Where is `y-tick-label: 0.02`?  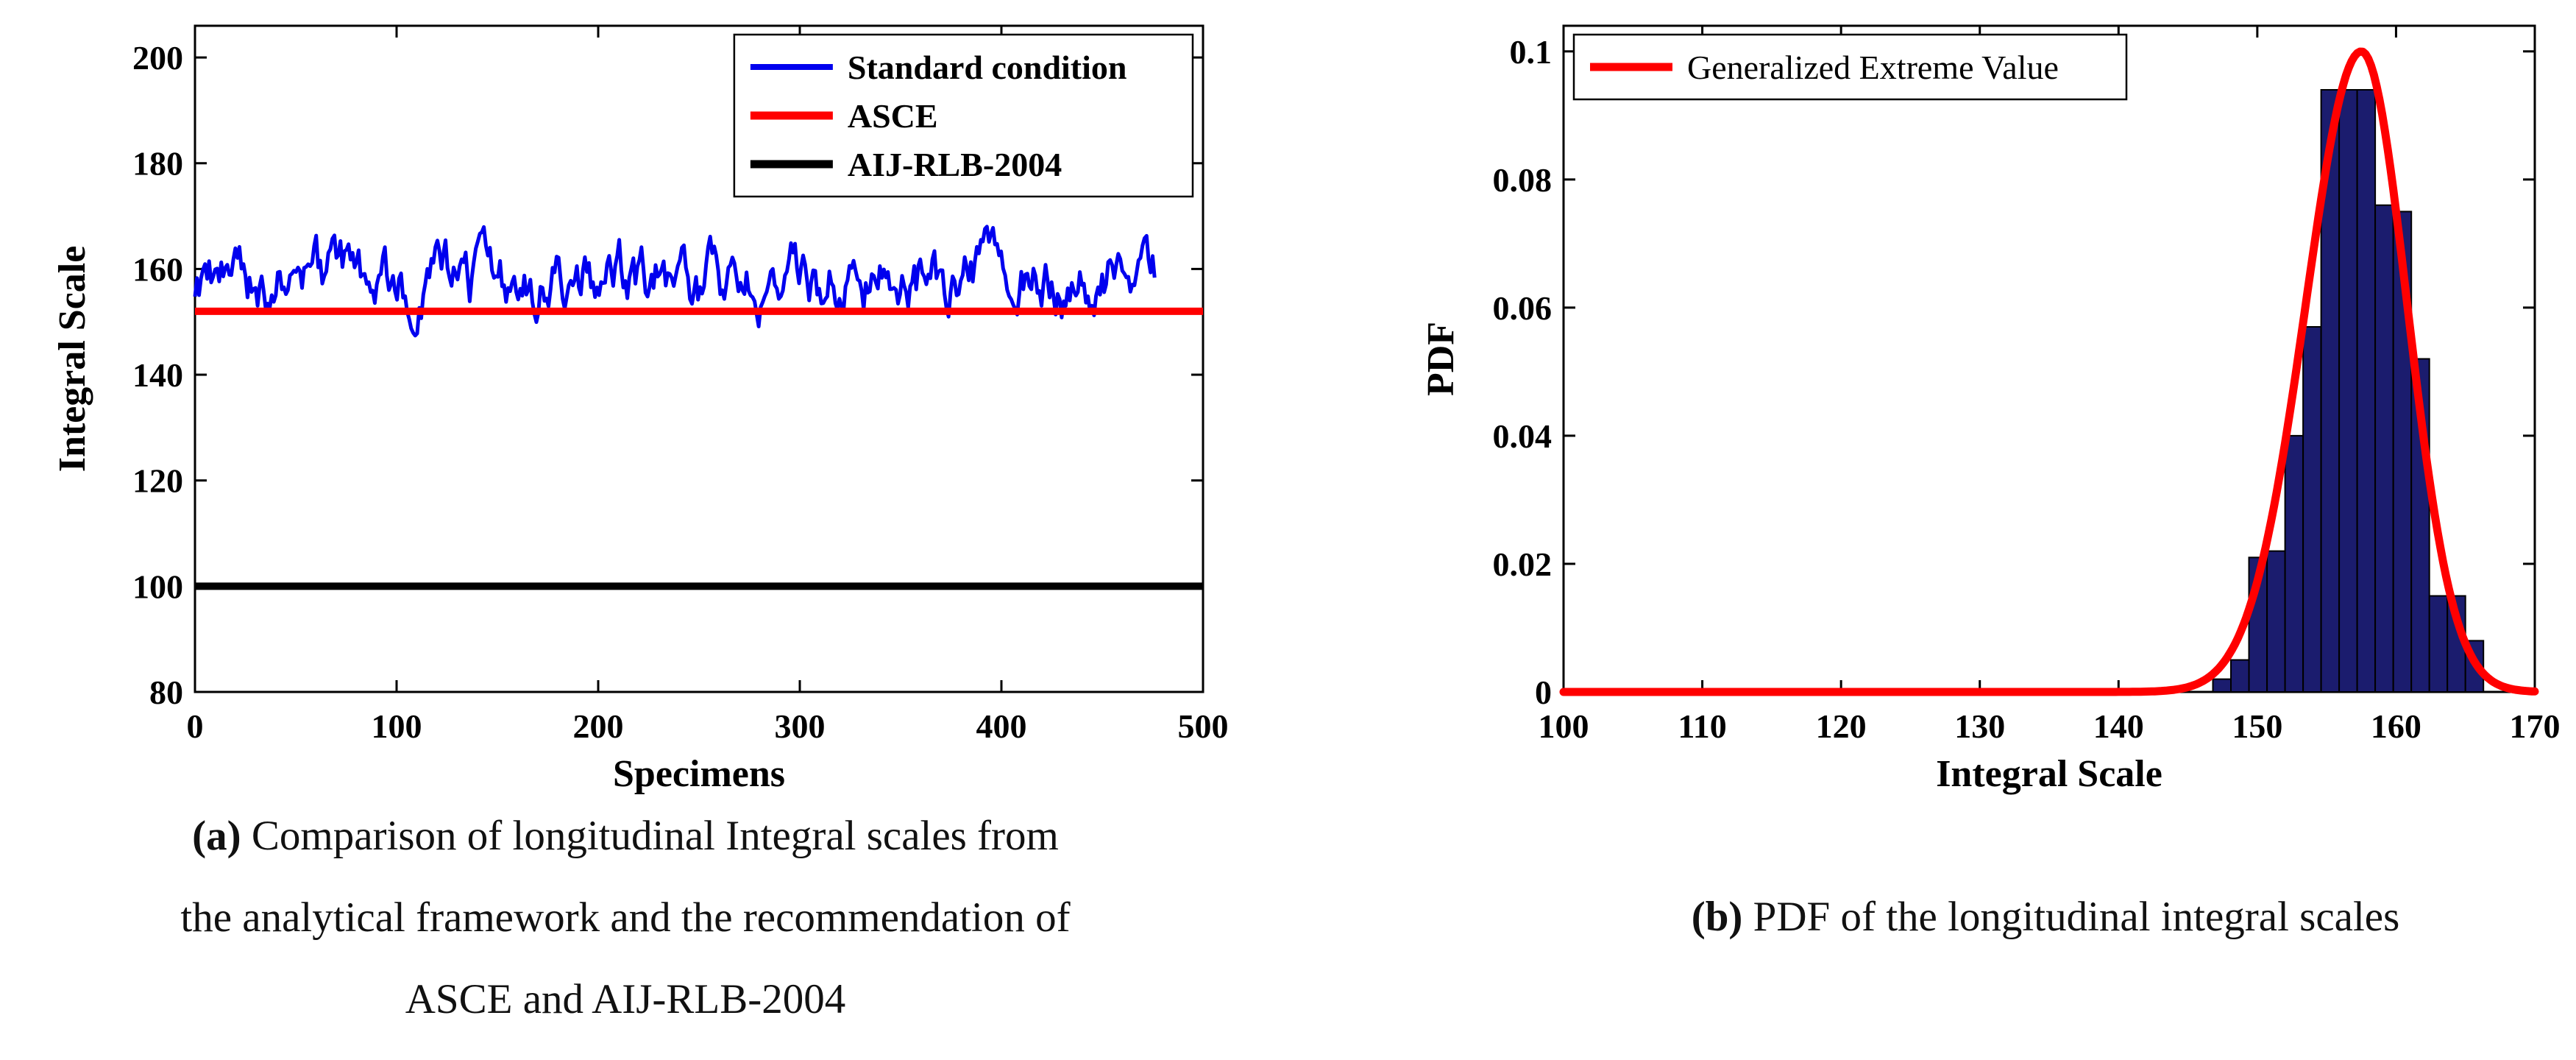 y-tick-label: 0.02 is located at coordinates (1523, 564).